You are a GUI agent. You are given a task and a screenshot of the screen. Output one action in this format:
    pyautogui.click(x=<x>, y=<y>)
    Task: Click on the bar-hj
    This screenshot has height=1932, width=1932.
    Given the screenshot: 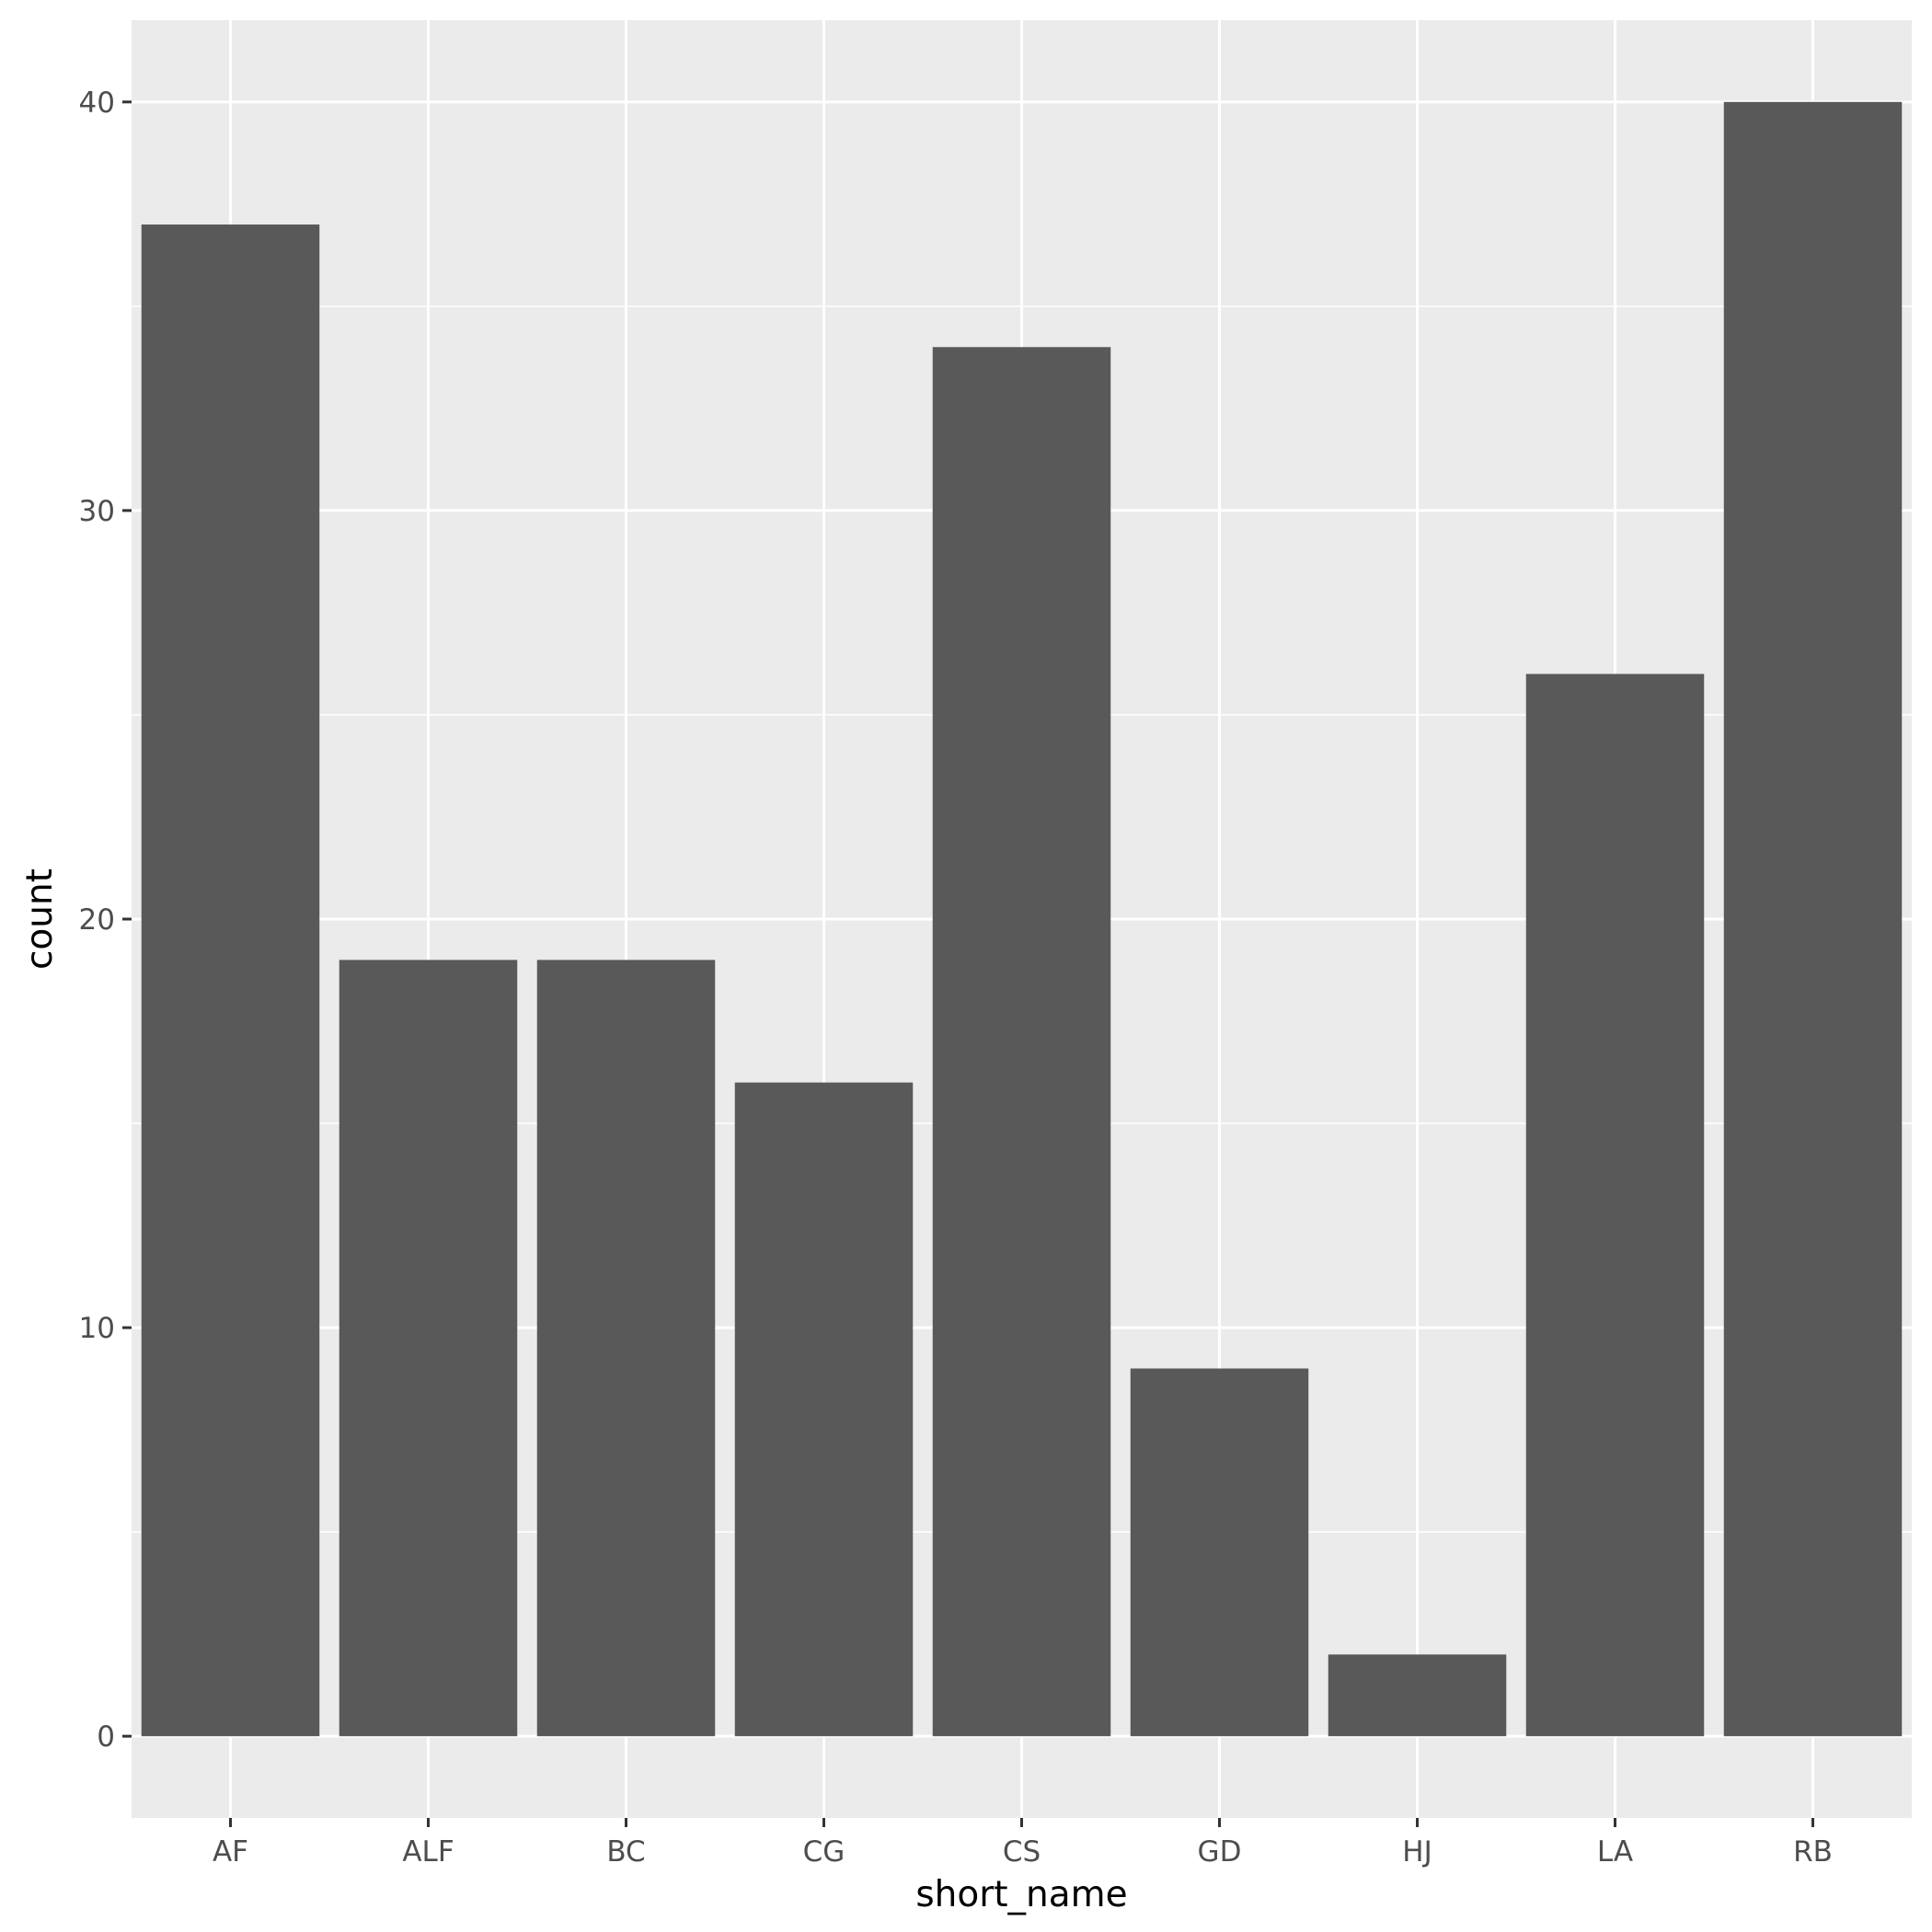 What is the action you would take?
    pyautogui.click(x=1417, y=1695)
    